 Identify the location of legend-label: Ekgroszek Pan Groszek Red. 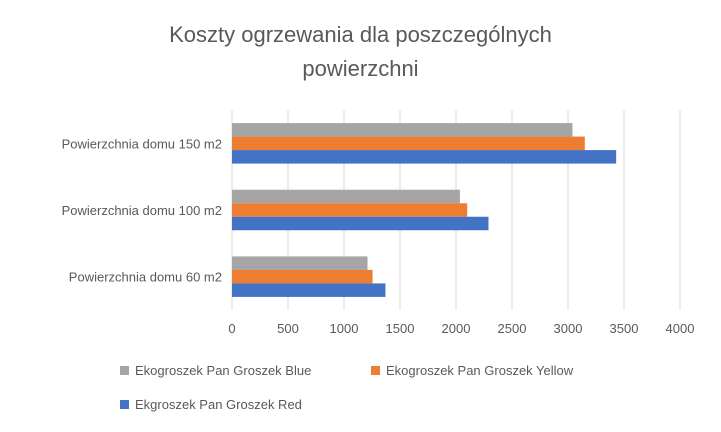
(218, 404).